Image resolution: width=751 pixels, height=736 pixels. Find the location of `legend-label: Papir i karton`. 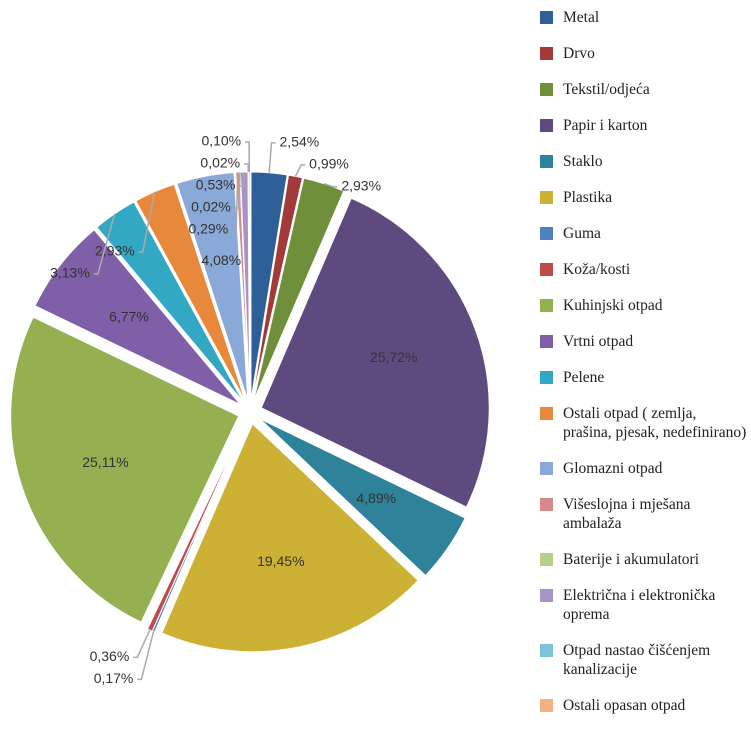

legend-label: Papir i karton is located at coordinates (605, 125).